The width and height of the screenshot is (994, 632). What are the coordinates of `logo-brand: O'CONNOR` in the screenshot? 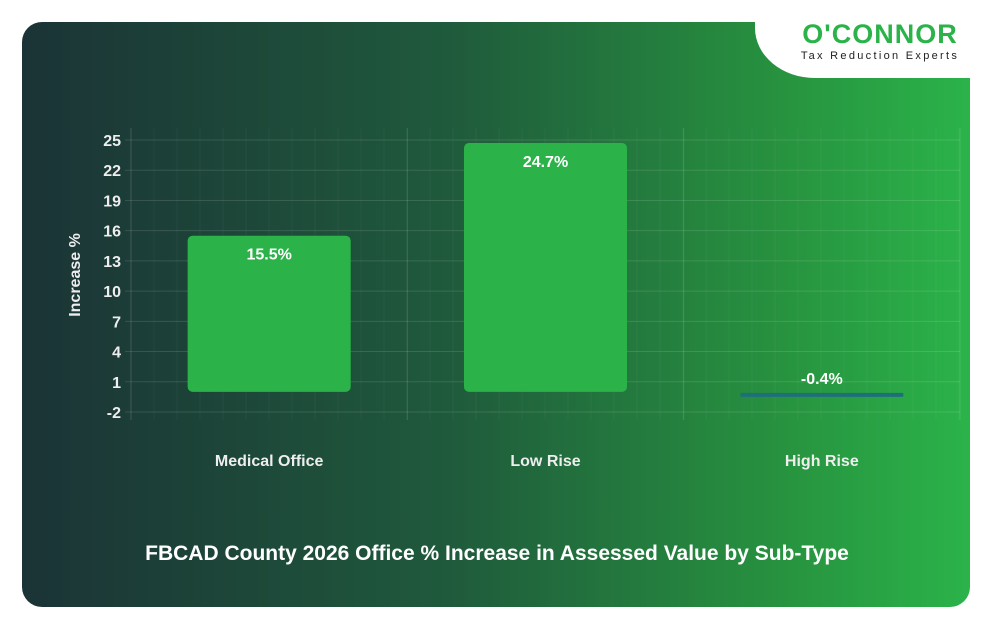 It's located at (880, 34).